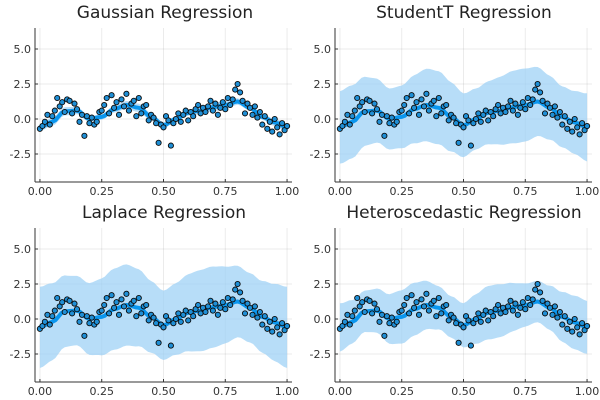  Describe the element at coordinates (40, 191) in the screenshot. I see `x-tick-label-gaussian-0: 0.00` at that location.